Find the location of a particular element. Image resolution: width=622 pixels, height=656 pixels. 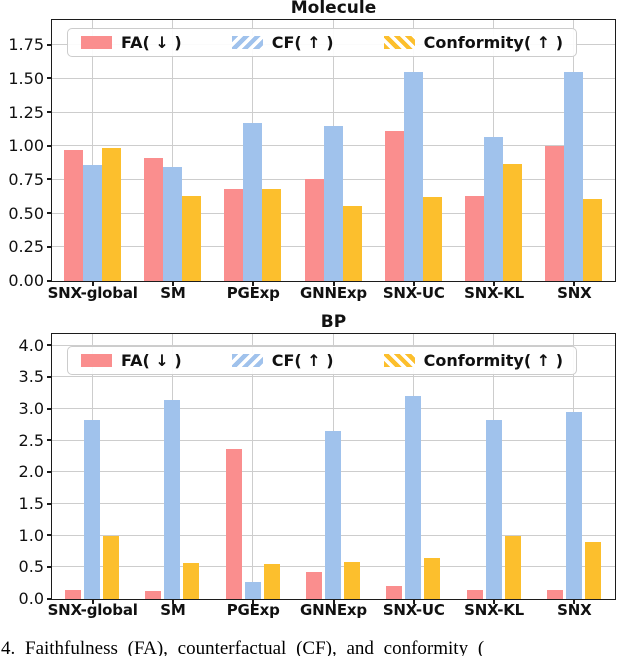

bar-bp-fa-pgexp is located at coordinates (233, 523).